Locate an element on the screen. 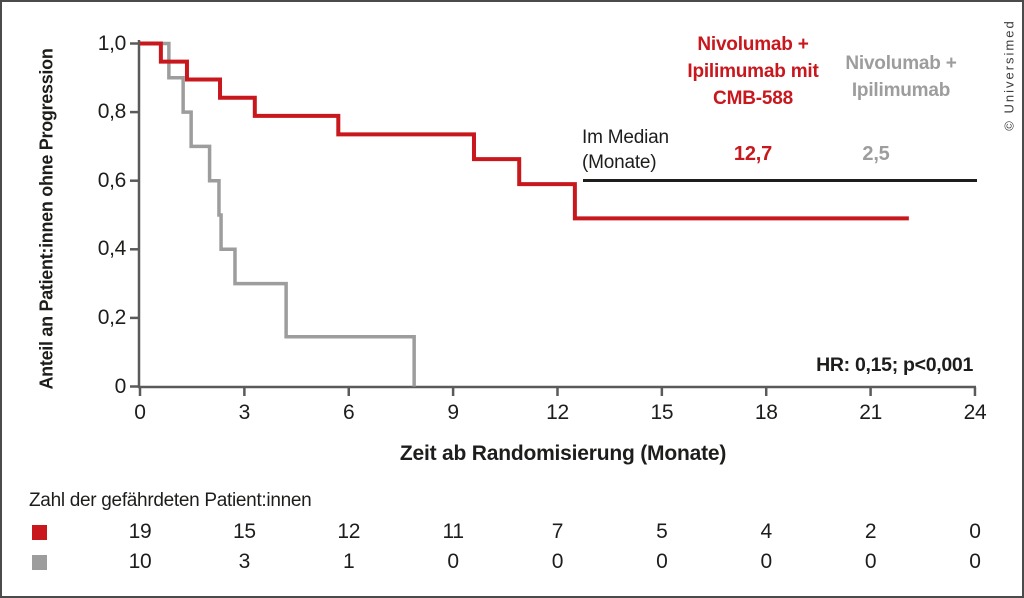 The width and height of the screenshot is (1024, 598). y-tick-label: 0,6 is located at coordinates (112, 180).